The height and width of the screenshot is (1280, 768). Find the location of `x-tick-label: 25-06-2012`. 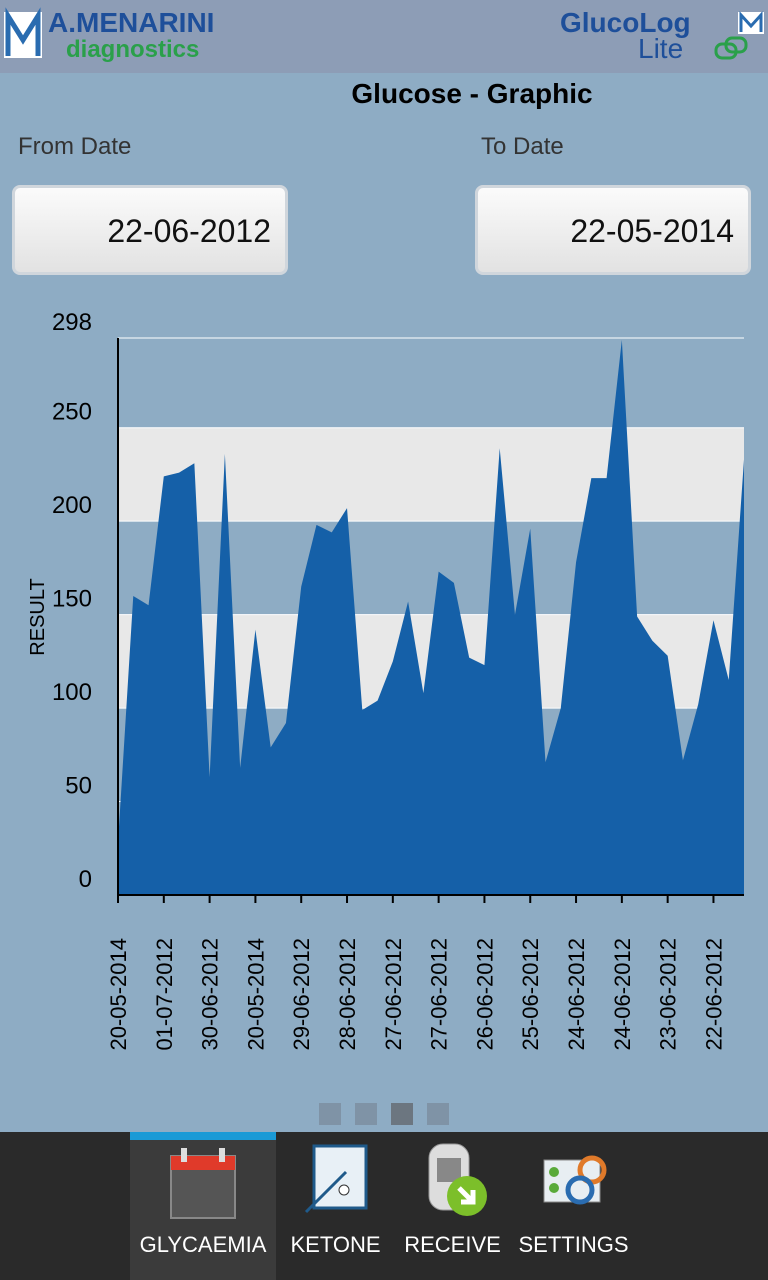

x-tick-label: 25-06-2012 is located at coordinates (530, 994).